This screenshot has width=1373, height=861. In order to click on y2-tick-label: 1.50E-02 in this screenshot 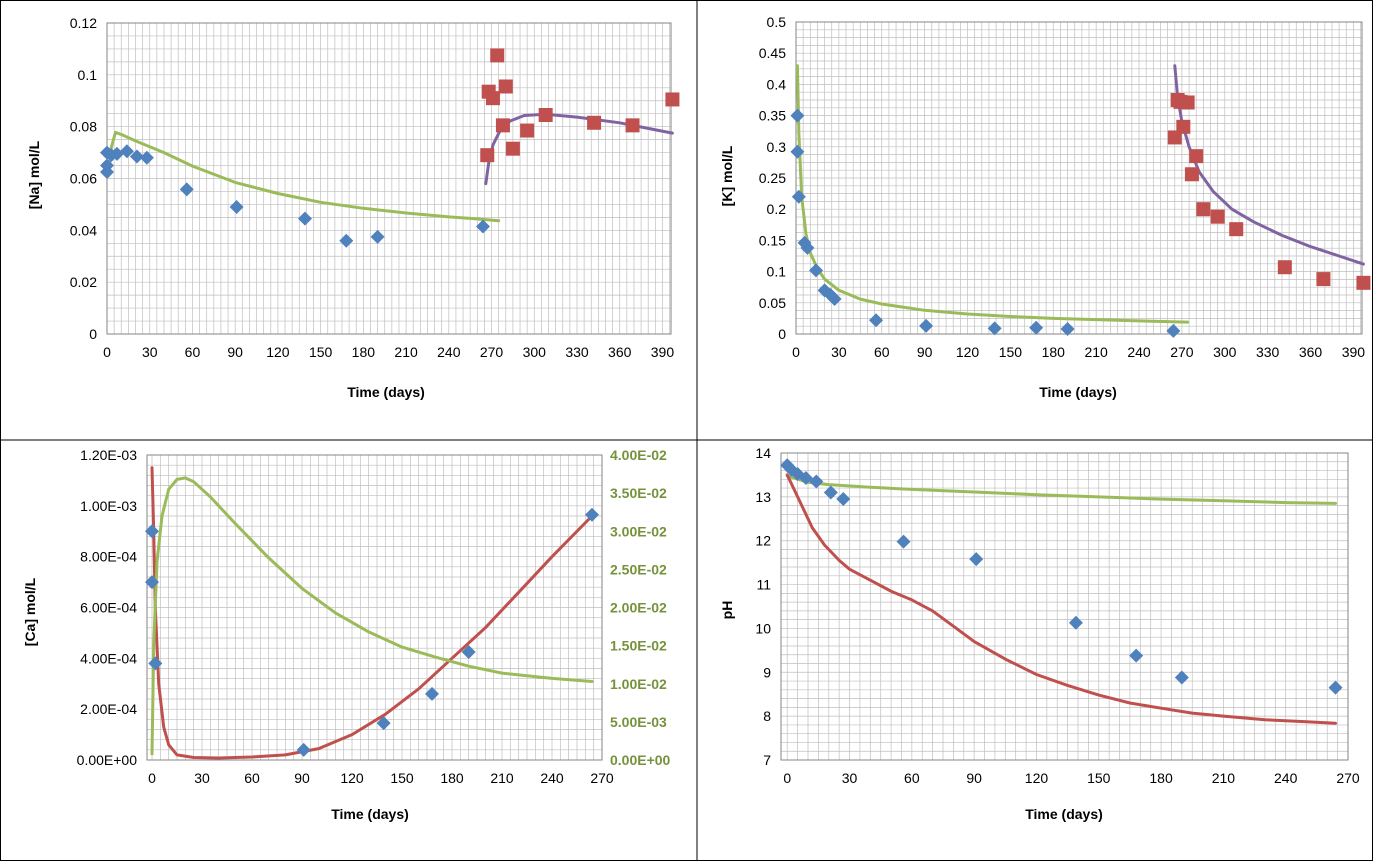, I will do `click(638, 646)`.